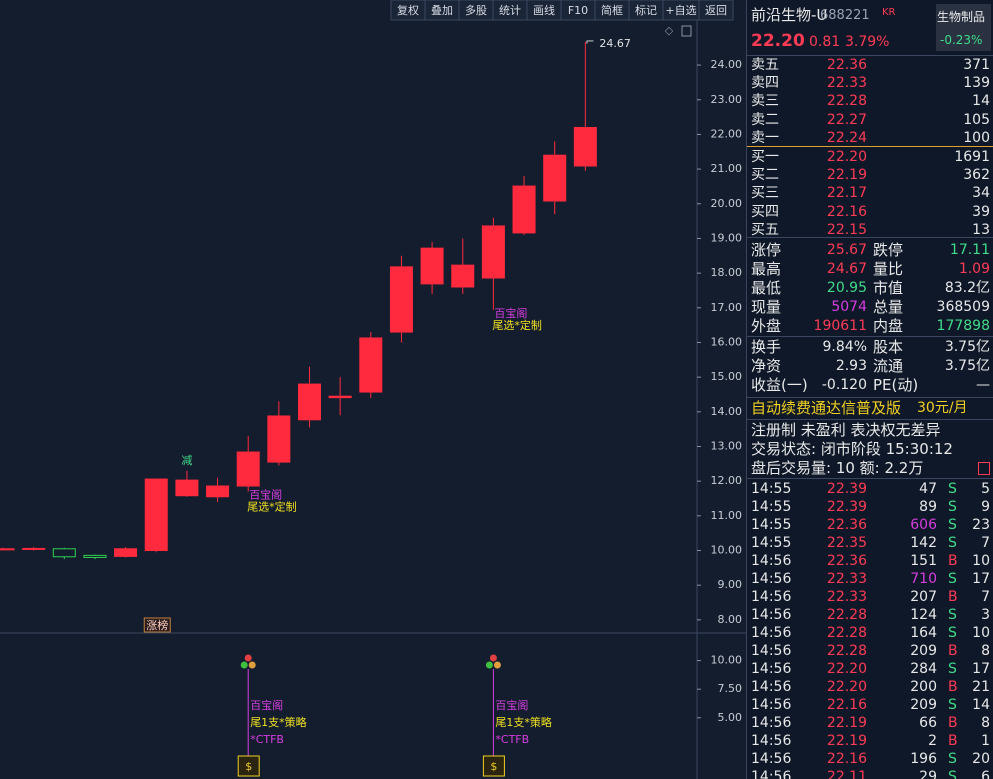 The height and width of the screenshot is (779, 993). I want to click on y-tick-label: 21.00, so click(727, 168).